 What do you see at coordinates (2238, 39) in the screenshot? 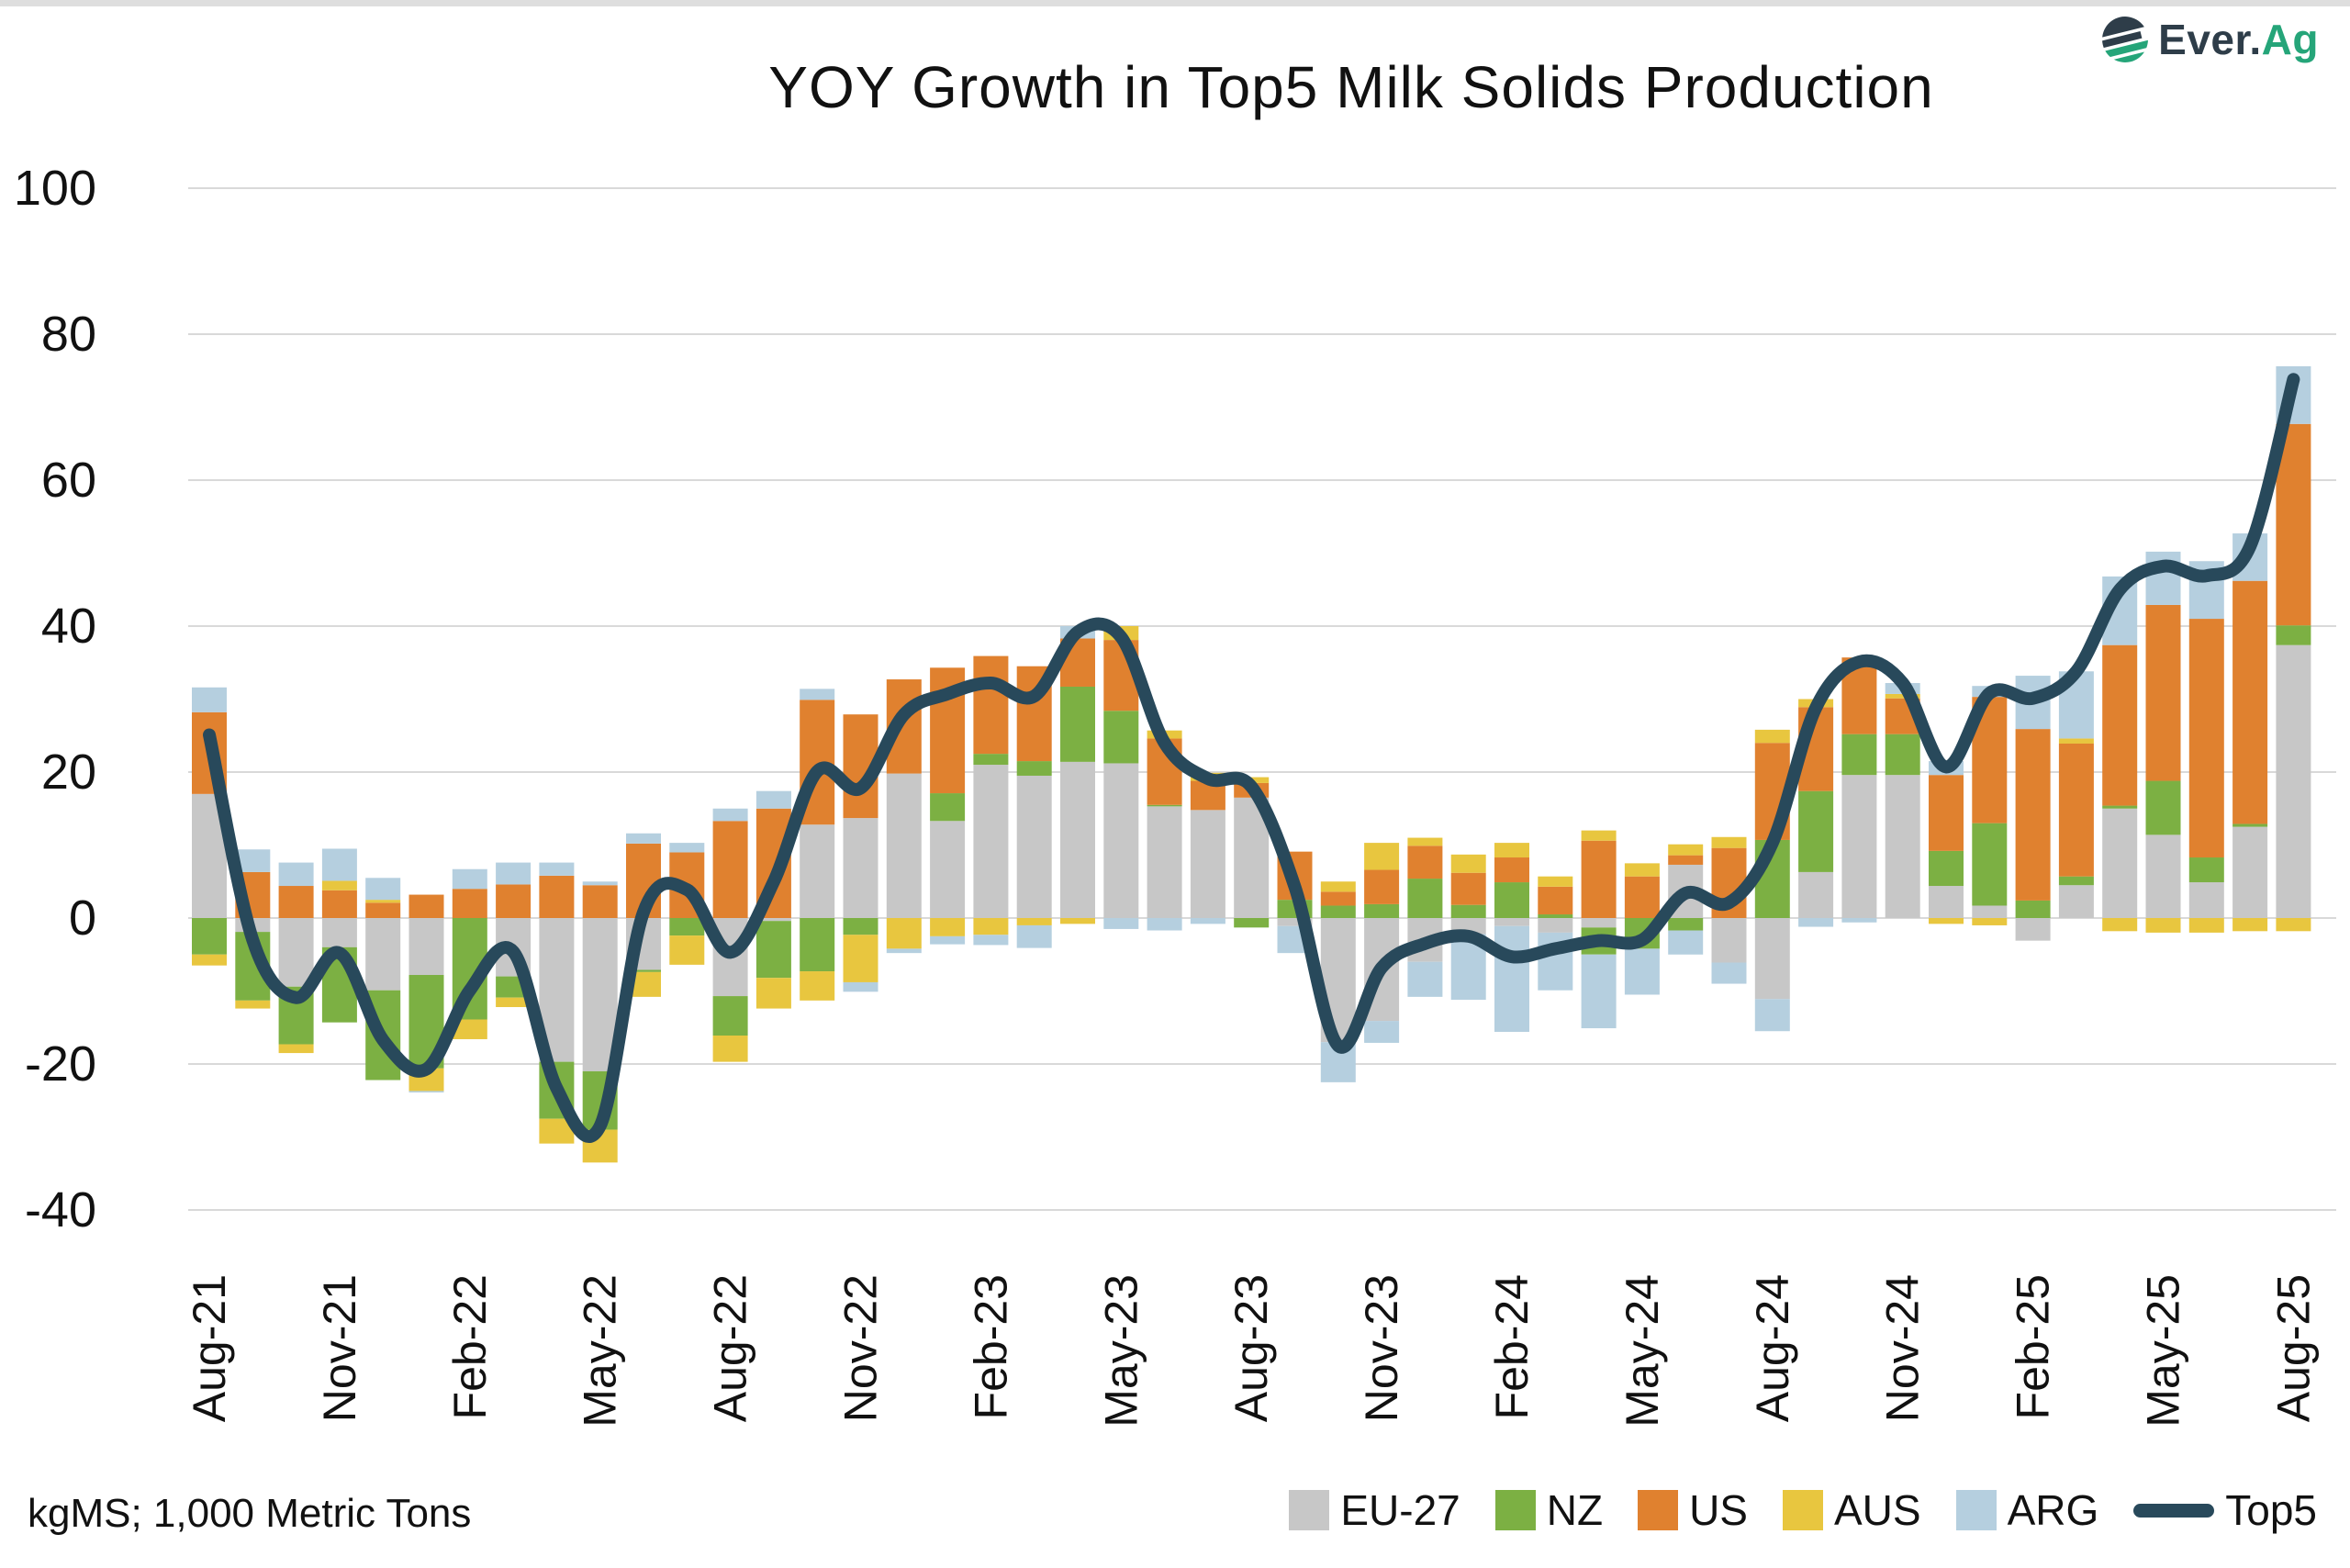
I see `everag-logo-text: Ever.Ag` at bounding box center [2238, 39].